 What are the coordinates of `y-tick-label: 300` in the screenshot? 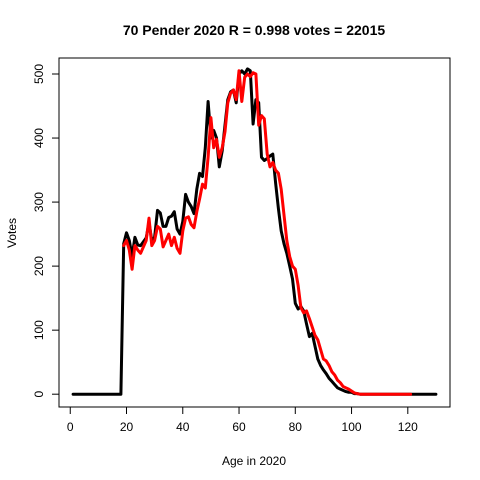 It's located at (39, 202).